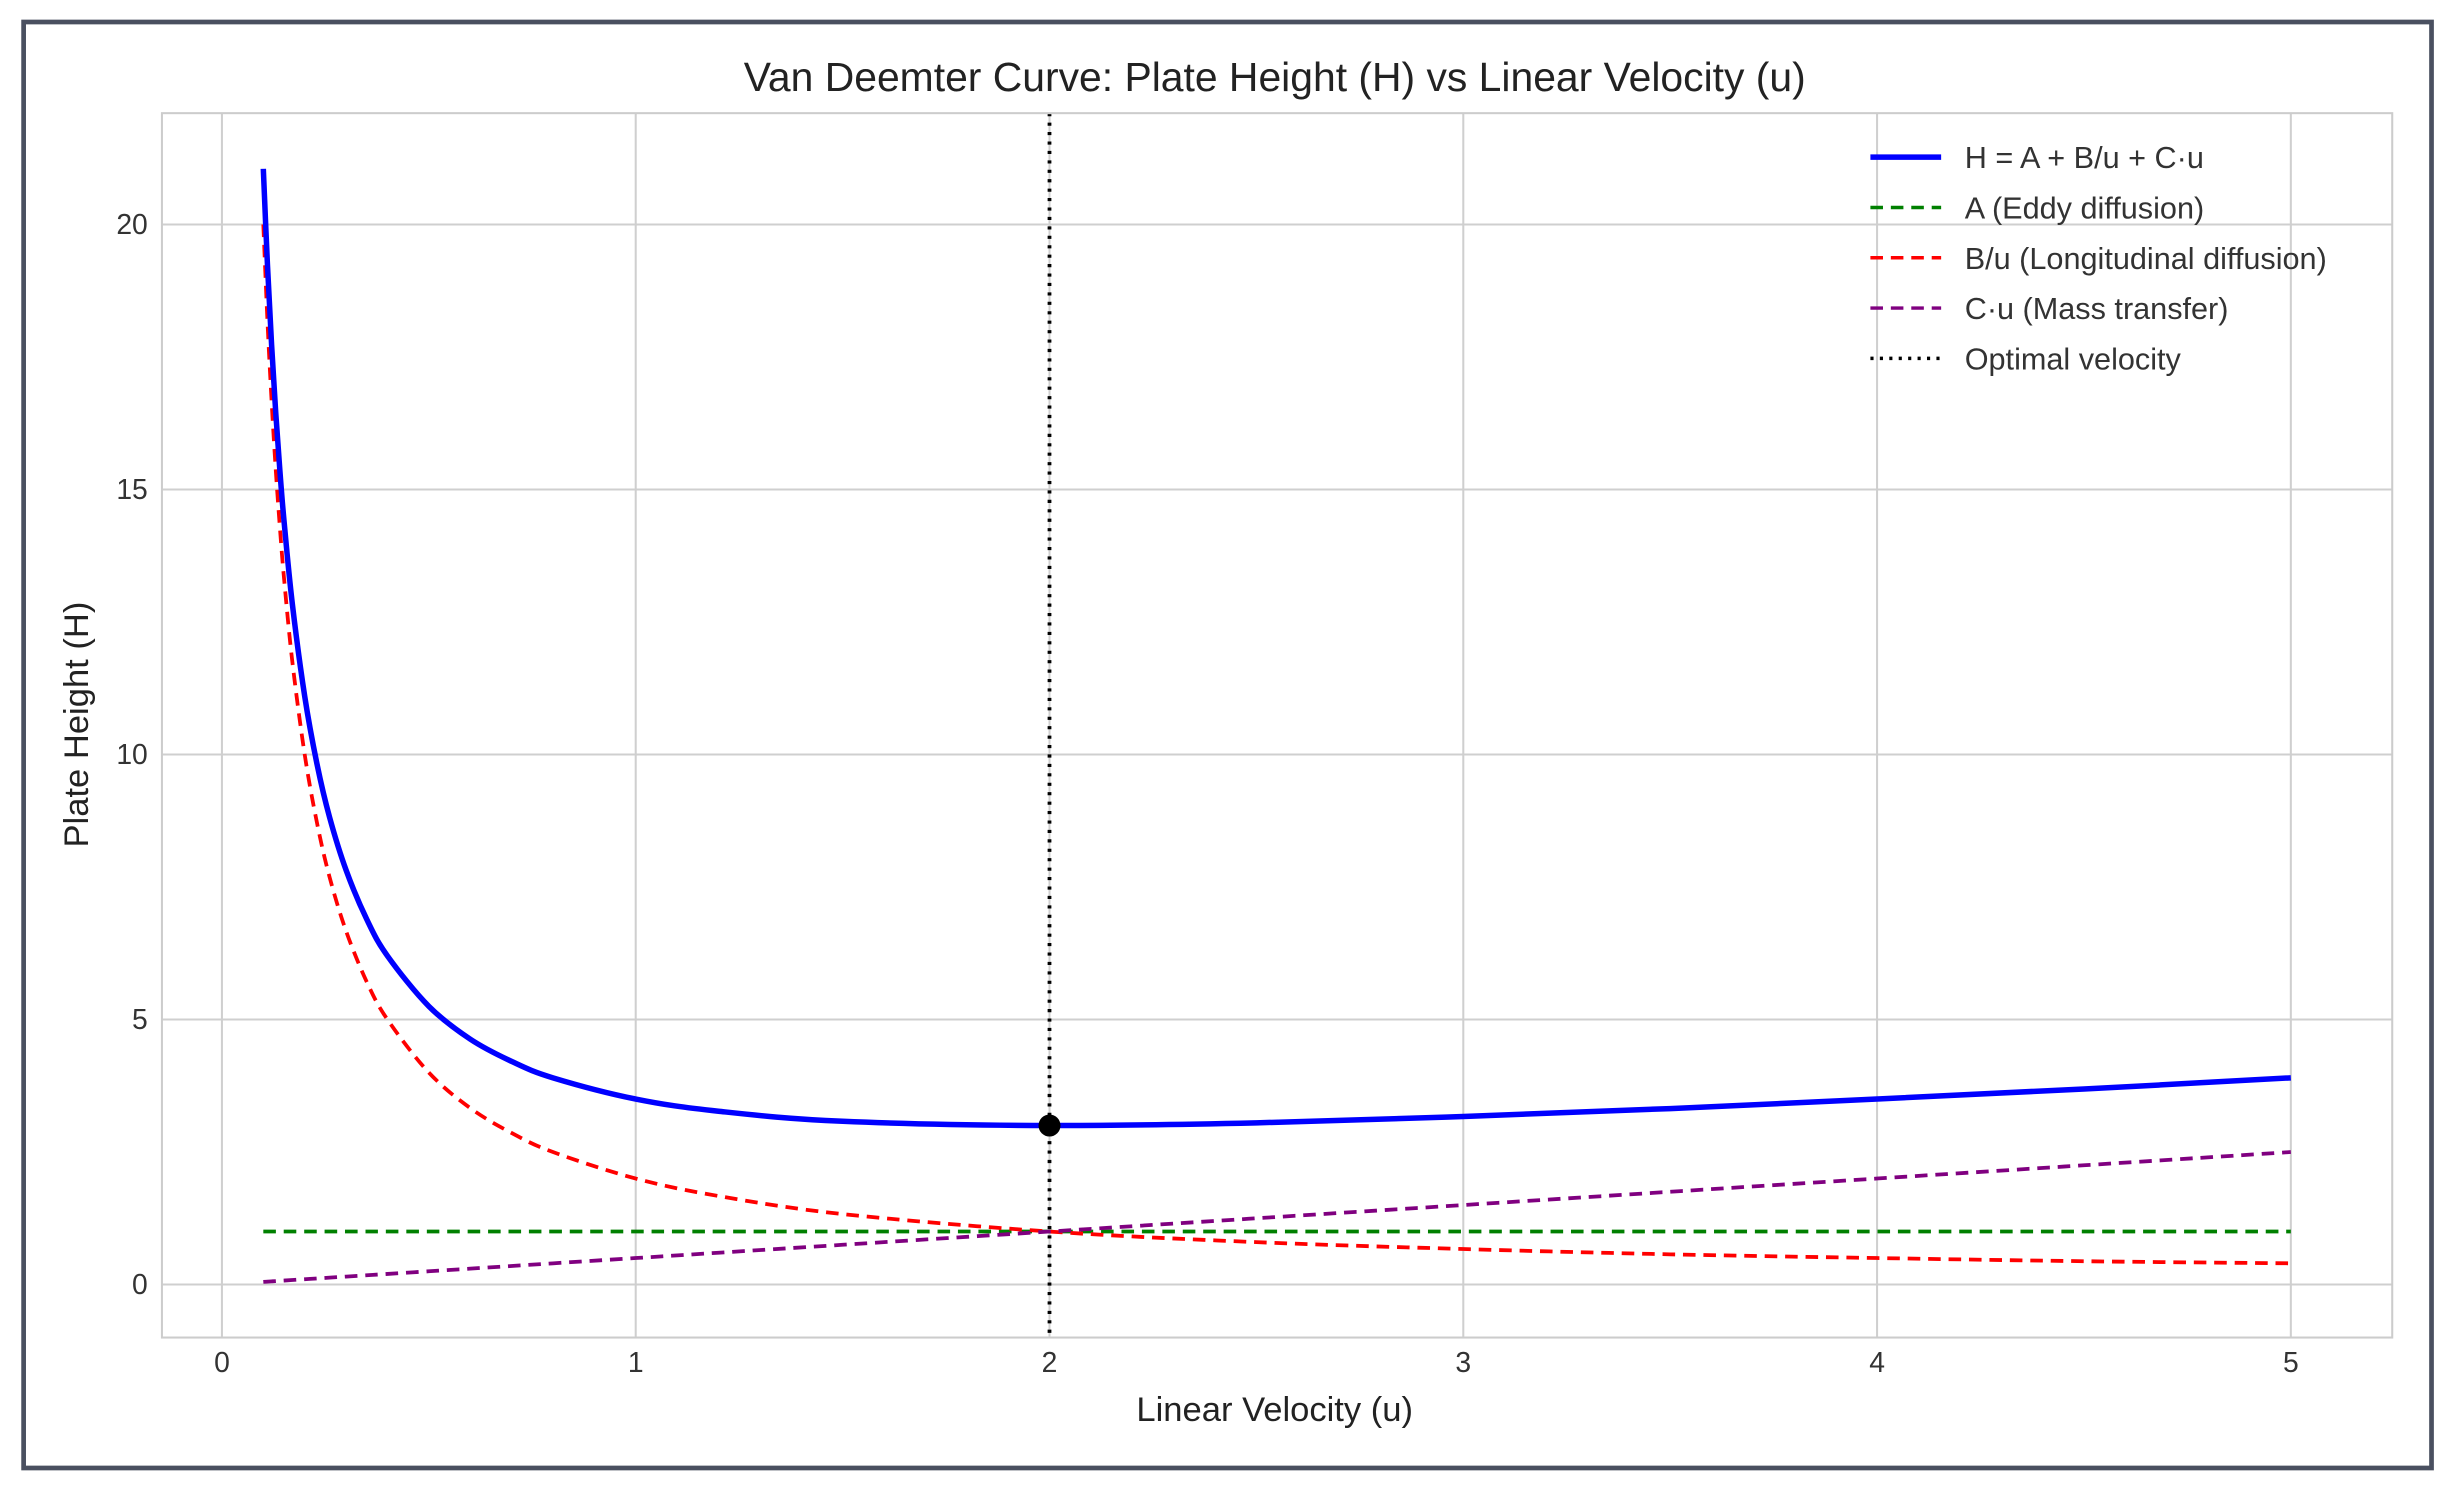  Describe the element at coordinates (636, 1362) in the screenshot. I see `x-tick-label: 1` at that location.